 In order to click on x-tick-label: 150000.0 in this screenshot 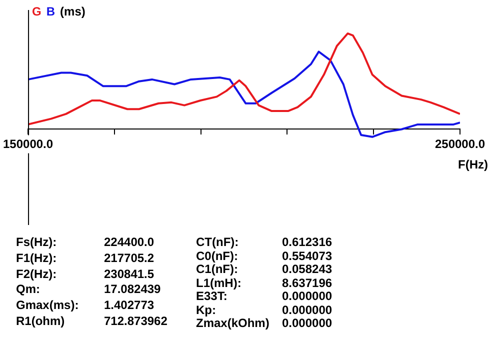, I will do `click(28, 143)`.